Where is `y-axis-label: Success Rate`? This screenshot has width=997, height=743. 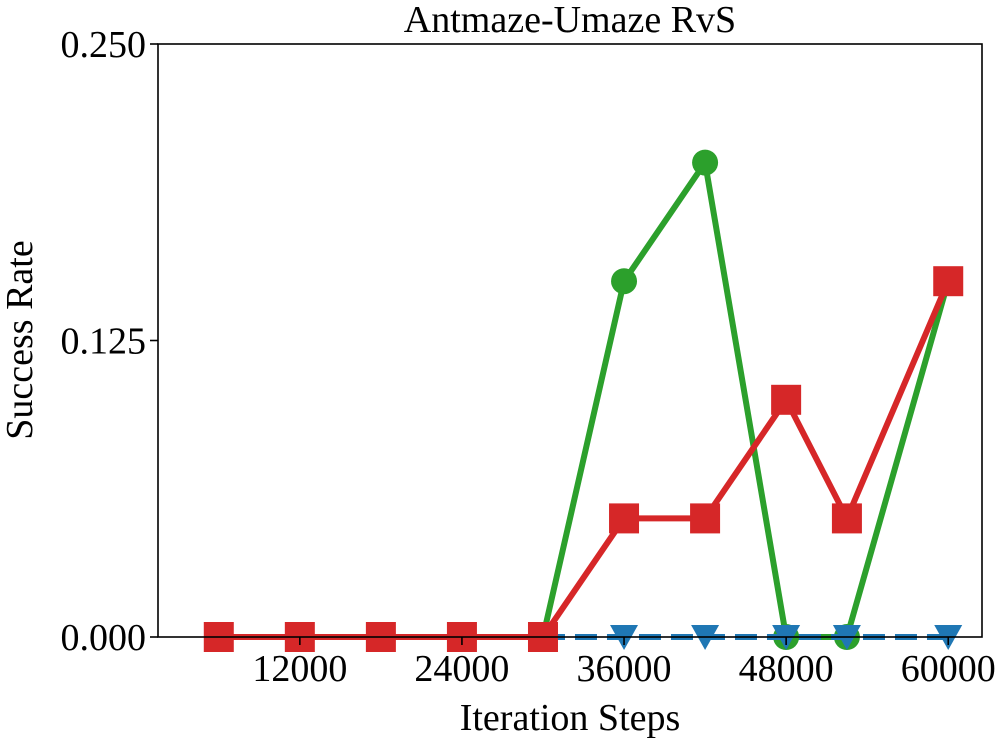
y-axis-label: Success Rate is located at coordinates (20, 339).